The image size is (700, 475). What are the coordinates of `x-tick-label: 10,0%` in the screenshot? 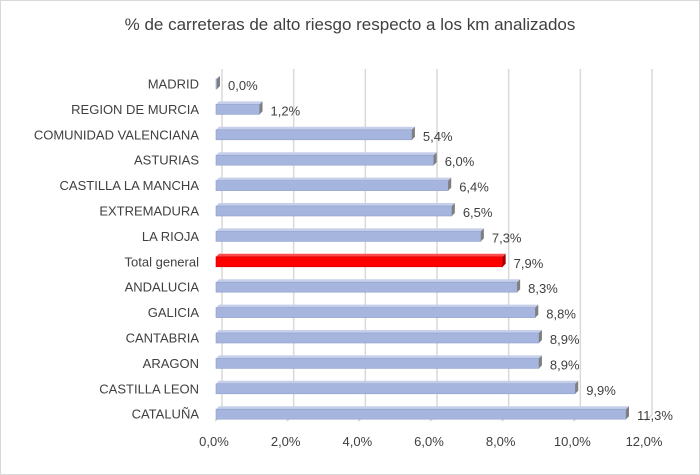 It's located at (572, 441).